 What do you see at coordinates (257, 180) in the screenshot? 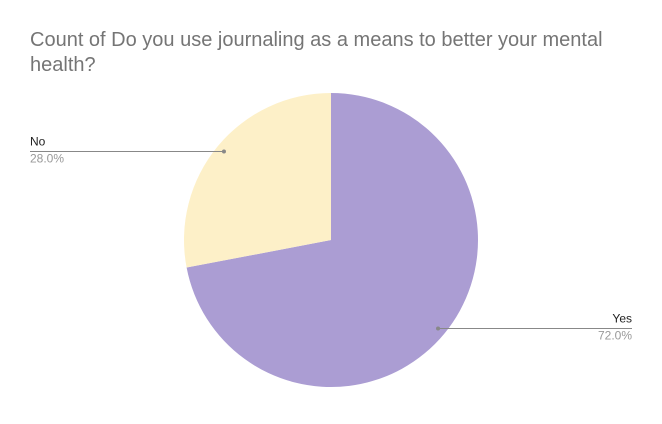
I see `pie-slice` at bounding box center [257, 180].